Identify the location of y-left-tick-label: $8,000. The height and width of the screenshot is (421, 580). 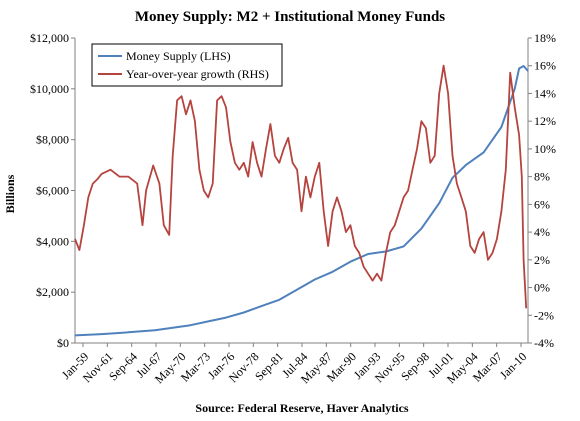
(52, 140).